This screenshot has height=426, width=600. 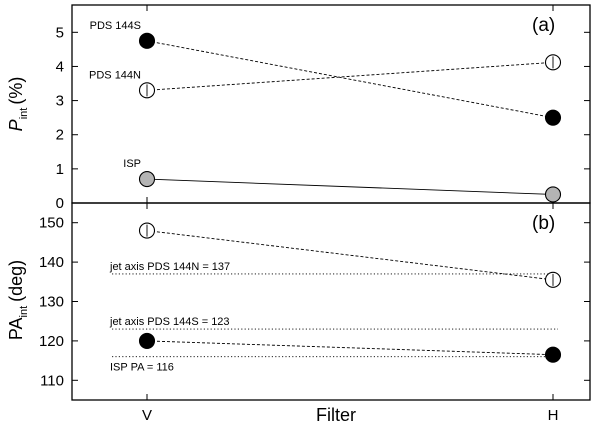 What do you see at coordinates (51, 223) in the screenshot?
I see `panel-b-ytick-label-150: 150` at bounding box center [51, 223].